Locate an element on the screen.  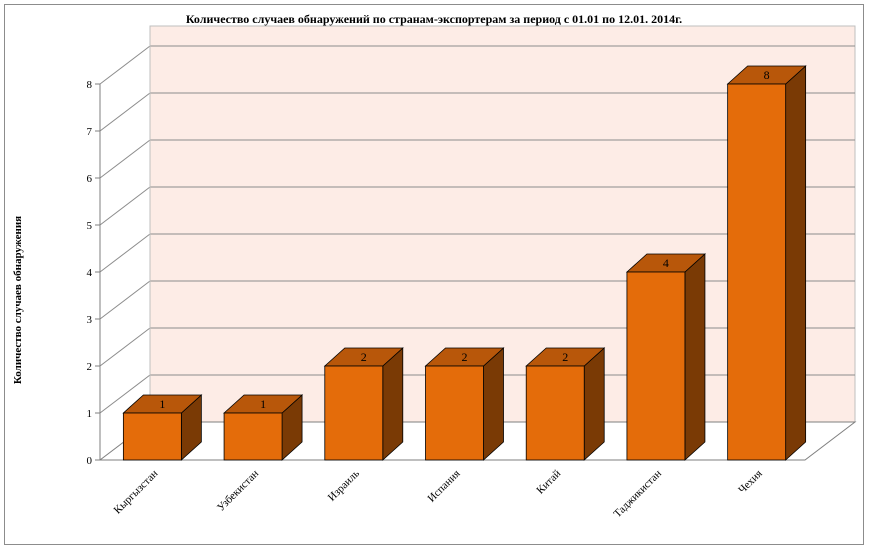
y-tick-label: 8 is located at coordinates (90, 85).